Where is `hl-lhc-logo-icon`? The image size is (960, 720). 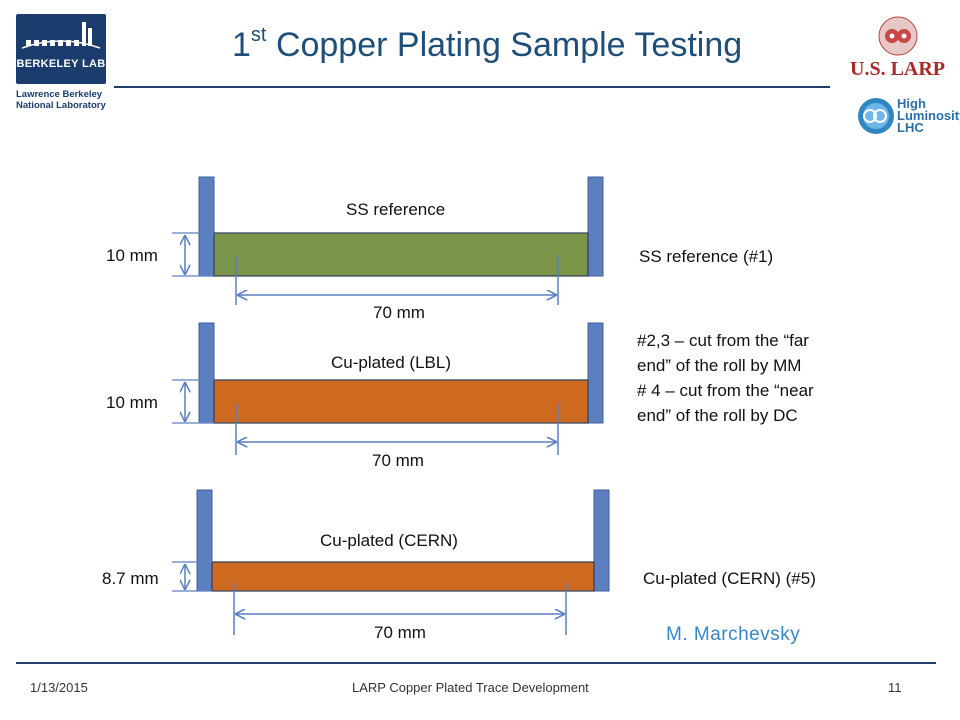
hl-lhc-logo-icon is located at coordinates (876, 118).